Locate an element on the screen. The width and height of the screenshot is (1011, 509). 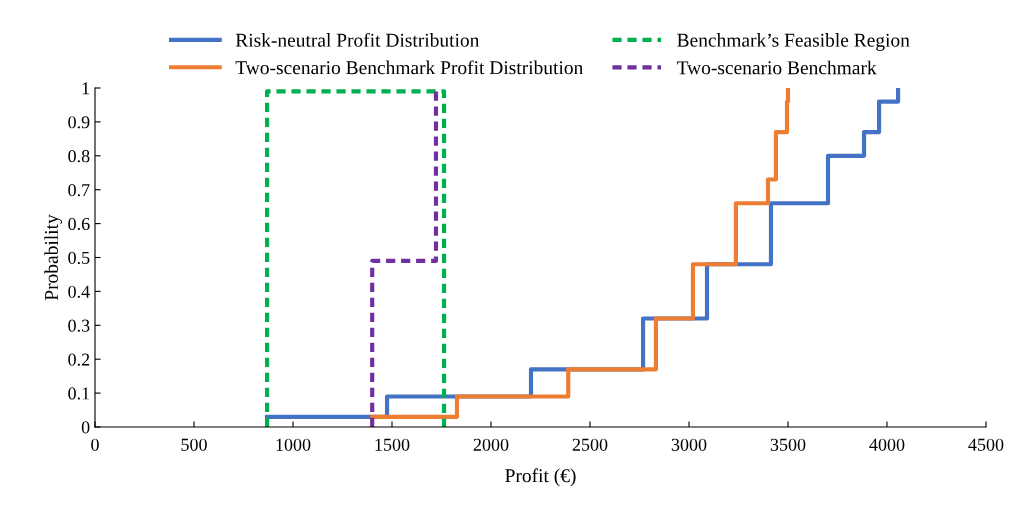
y-tick-label: 0.7 is located at coordinates (79, 190).